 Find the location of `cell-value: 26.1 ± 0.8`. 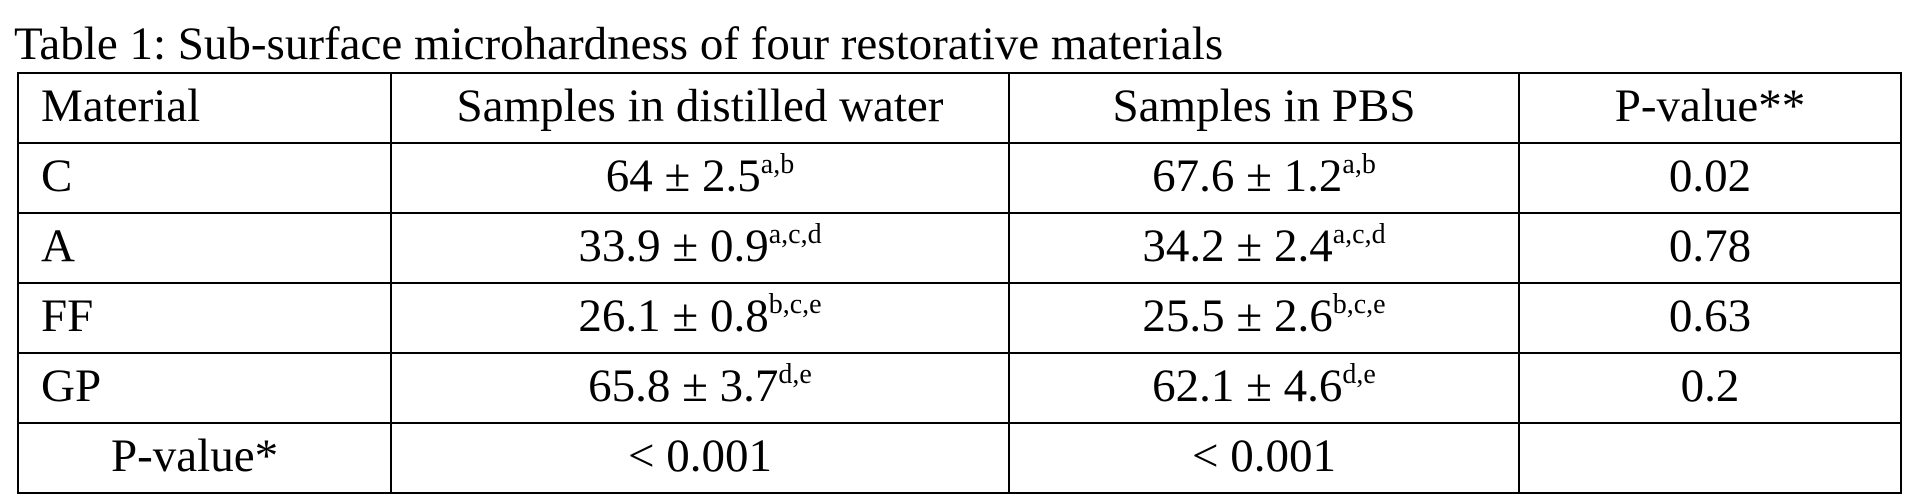

cell-value: 26.1 ± 0.8 is located at coordinates (673, 316).